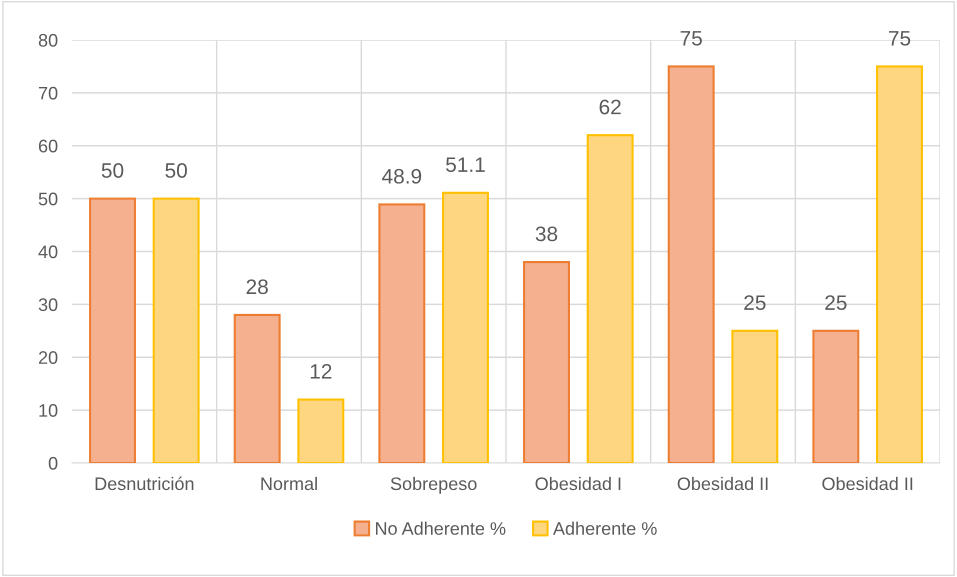 The height and width of the screenshot is (577, 957). Describe the element at coordinates (48, 199) in the screenshot. I see `y-tick-label: 50` at that location.